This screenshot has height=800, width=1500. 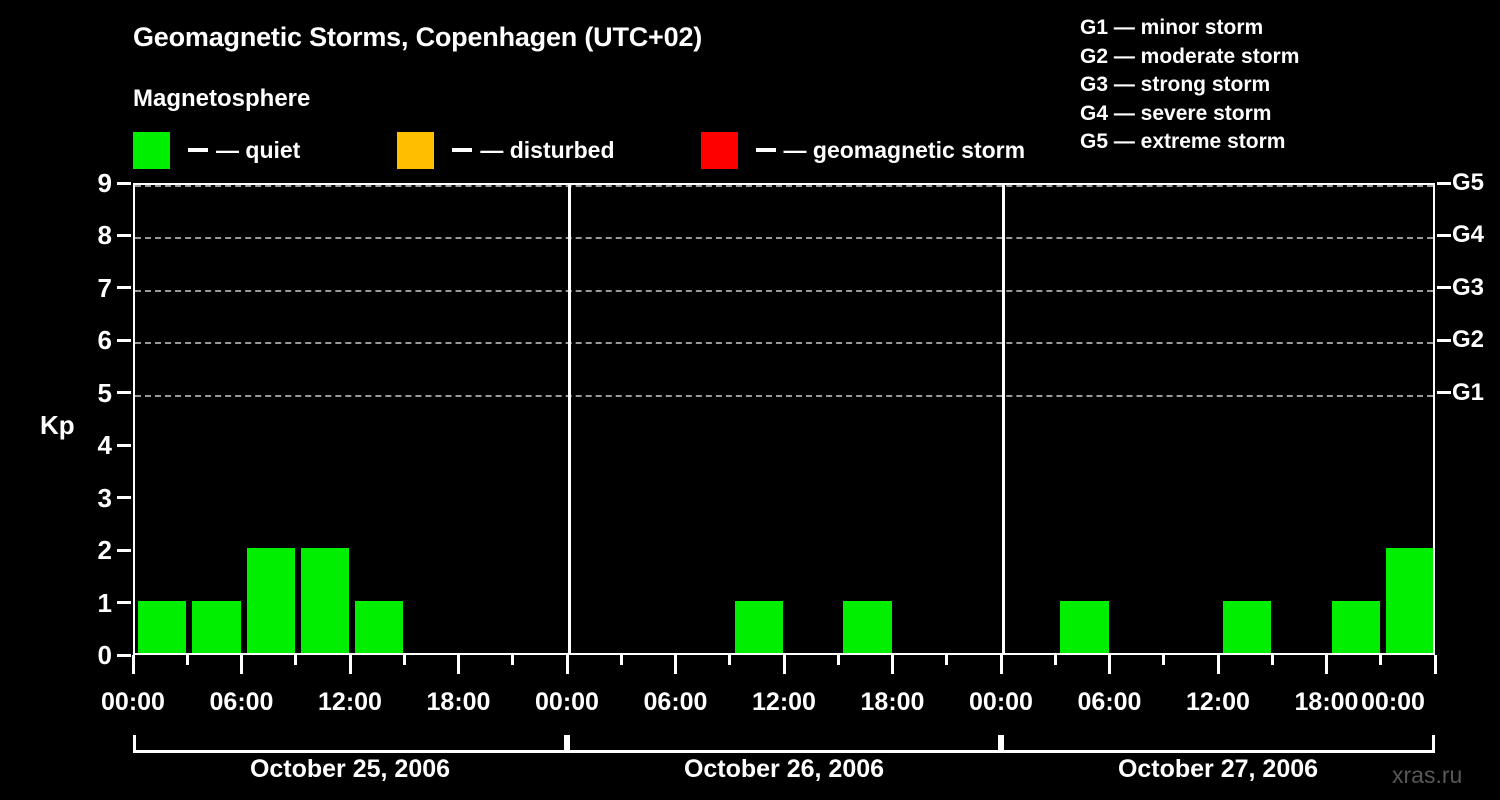 I want to click on day-separator, so click(x=1003, y=419).